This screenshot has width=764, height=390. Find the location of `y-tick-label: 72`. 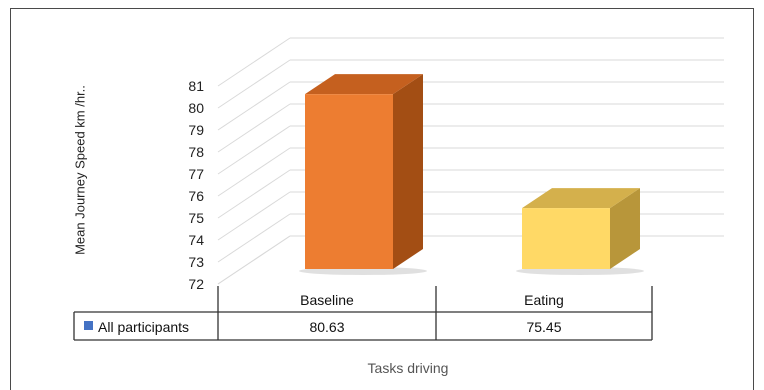

y-tick-label: 72 is located at coordinates (196, 284).